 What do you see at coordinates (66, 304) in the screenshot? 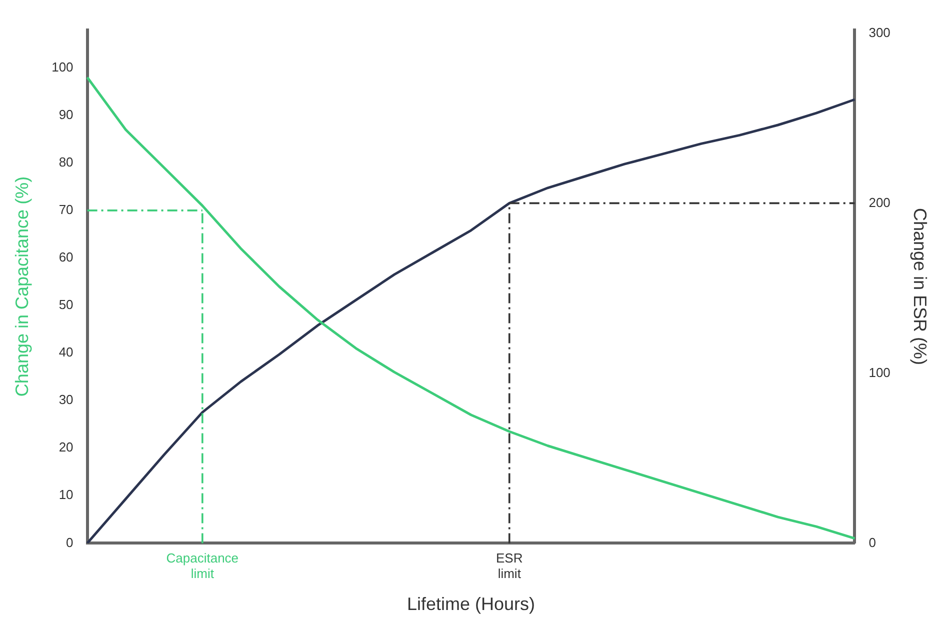
I see `y-tick-label: 50` at bounding box center [66, 304].